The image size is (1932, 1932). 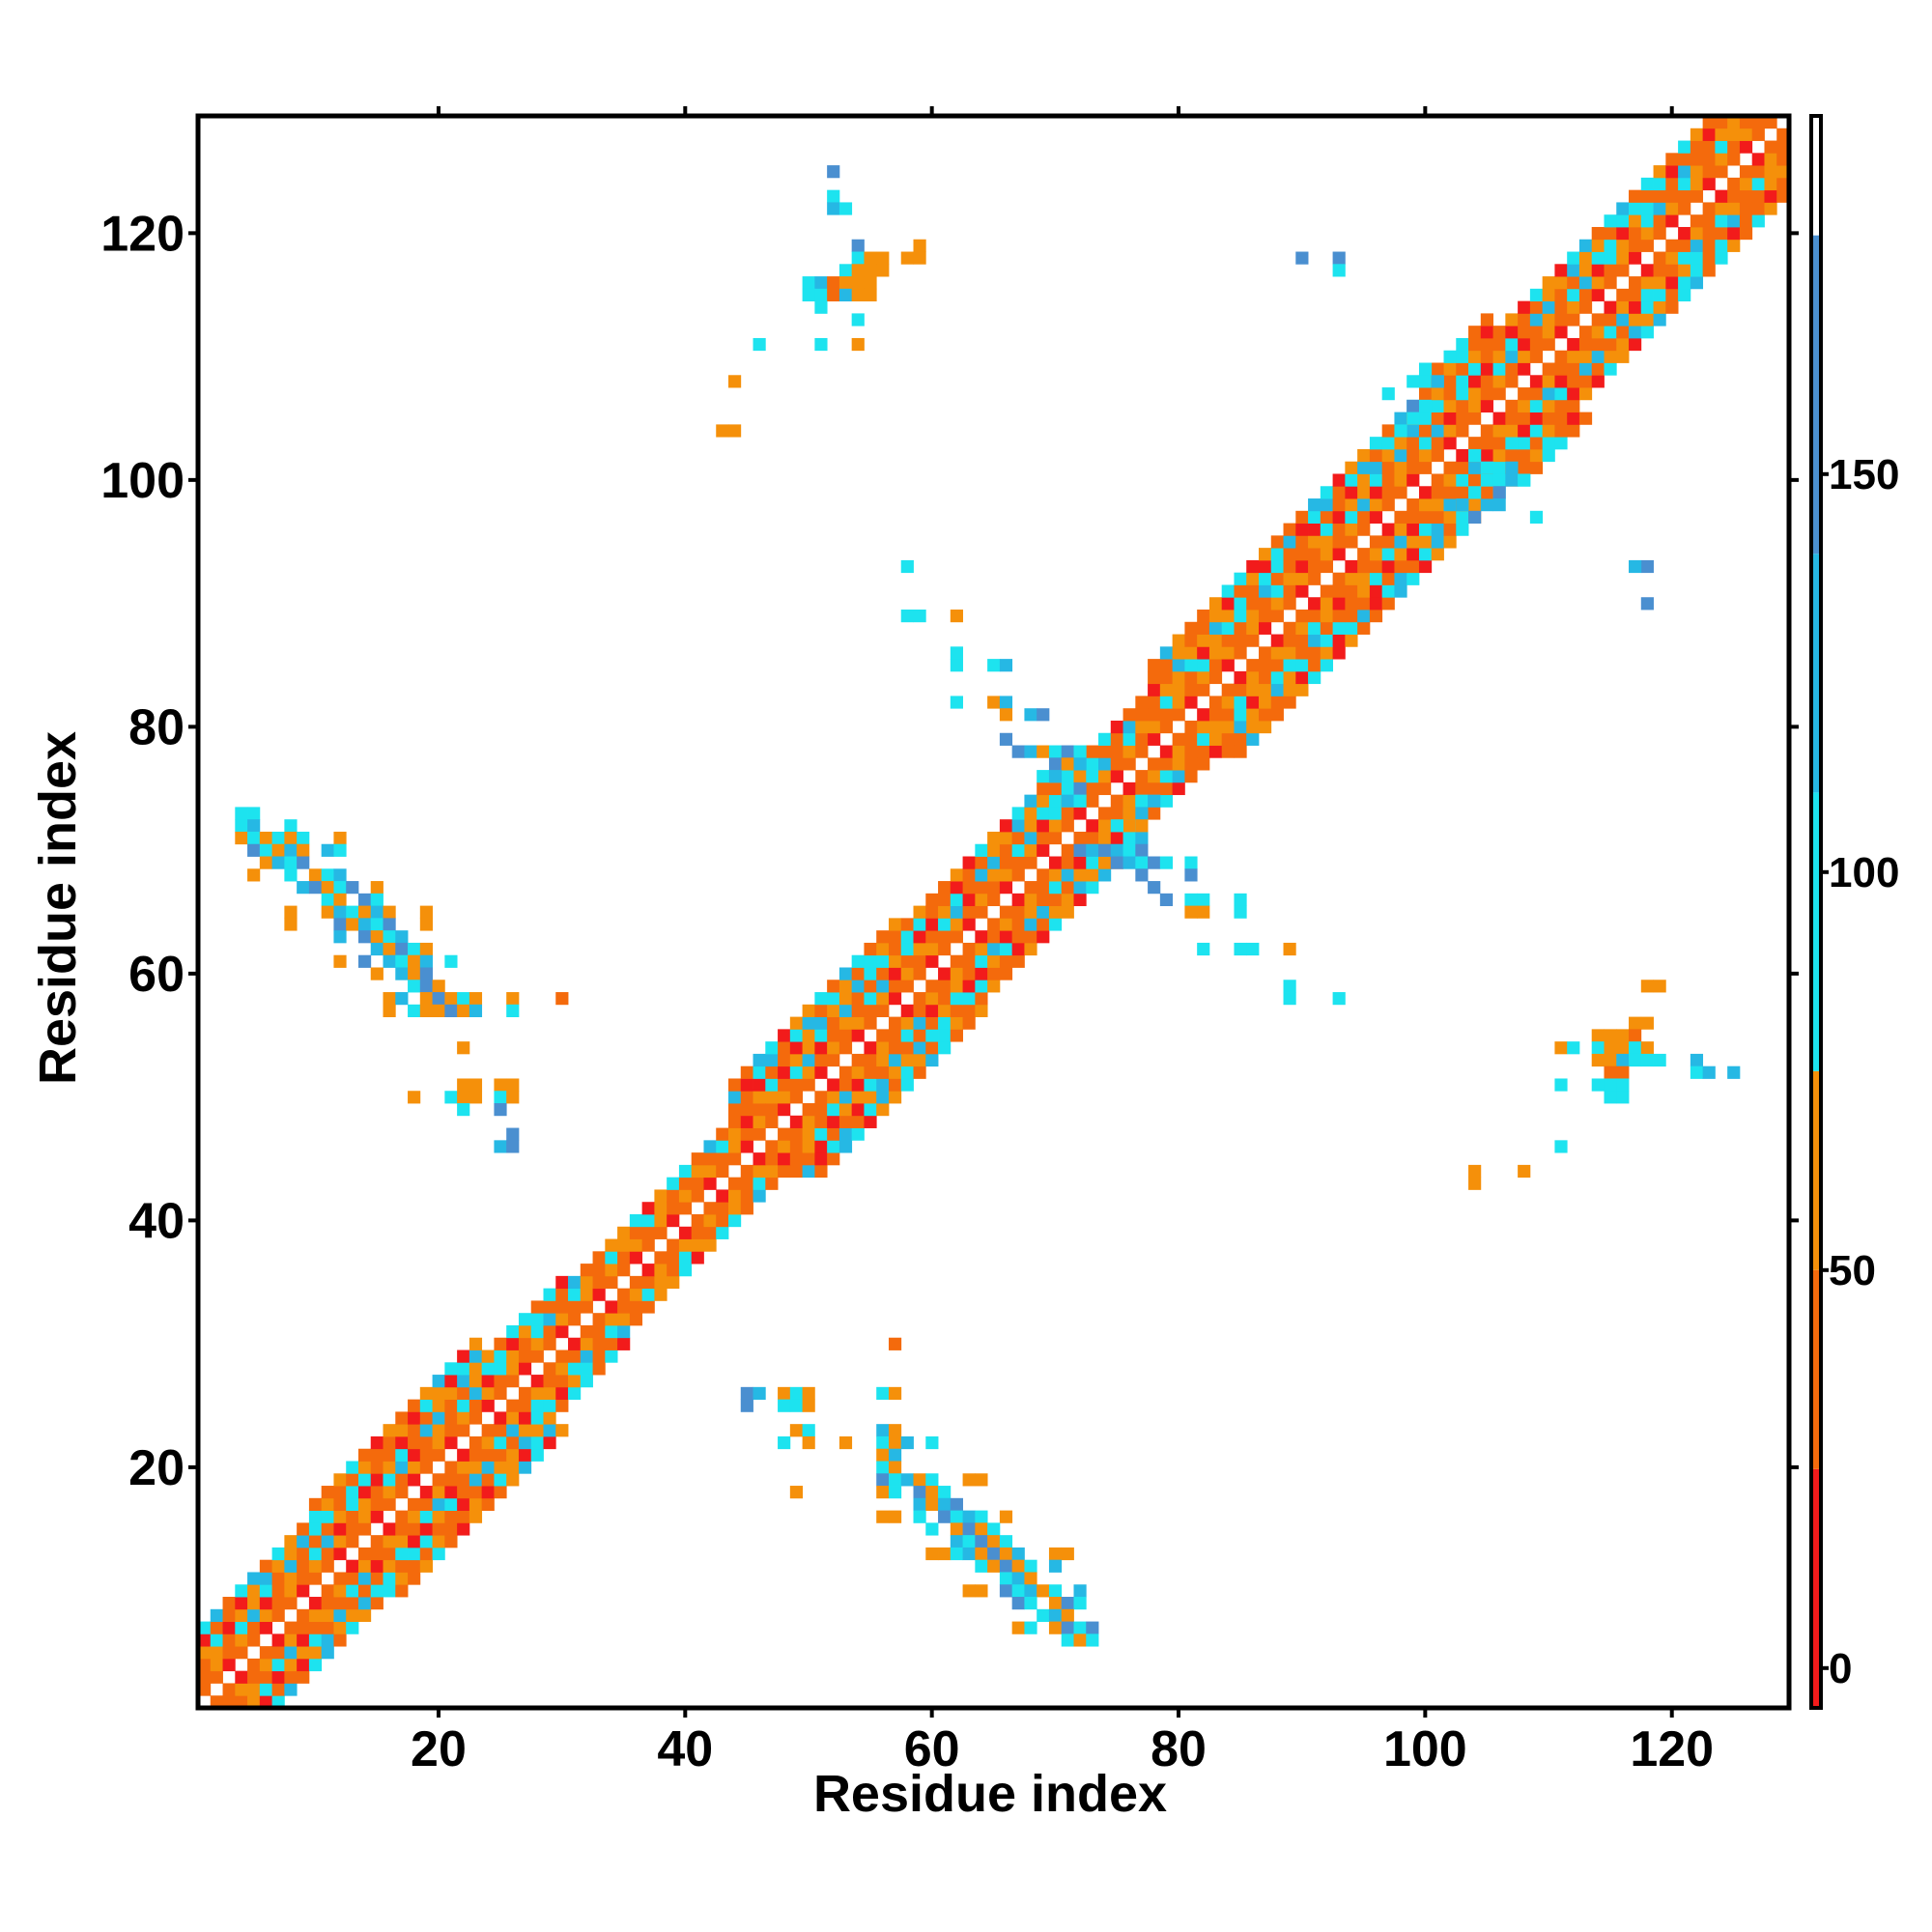 I want to click on colorbar-frame, so click(x=1816, y=912).